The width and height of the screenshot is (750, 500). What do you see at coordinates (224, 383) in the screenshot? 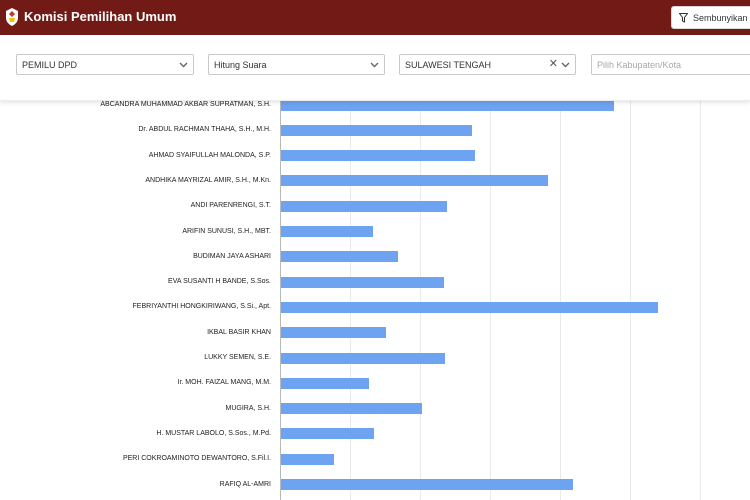
I see `candidate-label: Ir. MOH. FAIZAL MANG, M.M.` at bounding box center [224, 383].